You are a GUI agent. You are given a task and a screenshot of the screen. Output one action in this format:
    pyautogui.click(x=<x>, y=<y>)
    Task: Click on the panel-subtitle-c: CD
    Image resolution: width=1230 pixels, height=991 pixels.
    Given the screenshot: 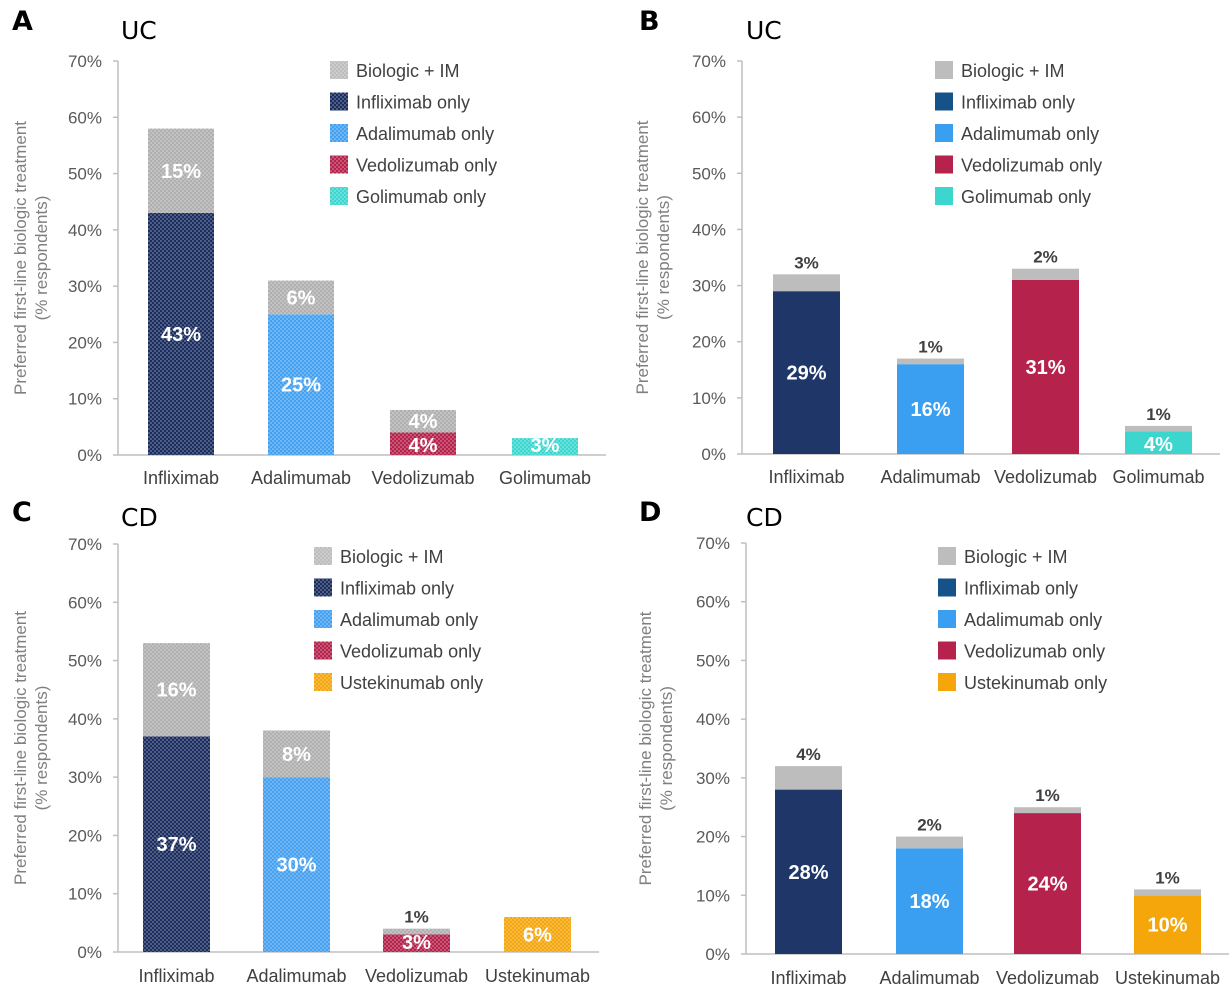 What is the action you would take?
    pyautogui.click(x=139, y=517)
    